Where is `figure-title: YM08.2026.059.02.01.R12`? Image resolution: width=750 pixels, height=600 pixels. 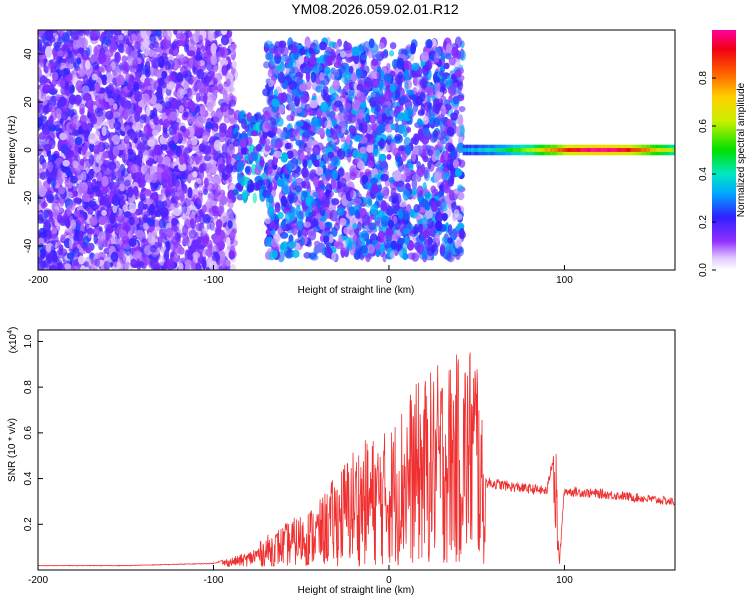 figure-title: YM08.2026.059.02.01.R12 is located at coordinates (375, 9).